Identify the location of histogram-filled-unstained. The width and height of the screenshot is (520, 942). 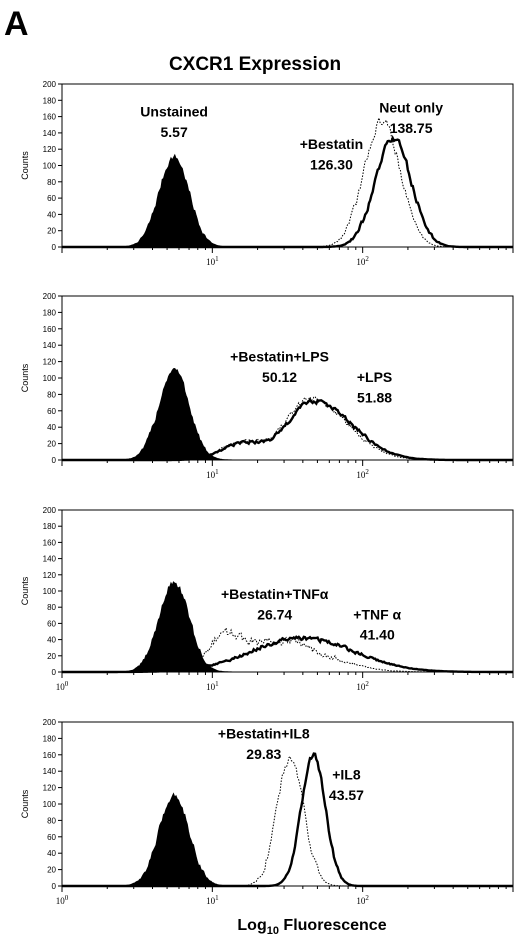
(287, 200).